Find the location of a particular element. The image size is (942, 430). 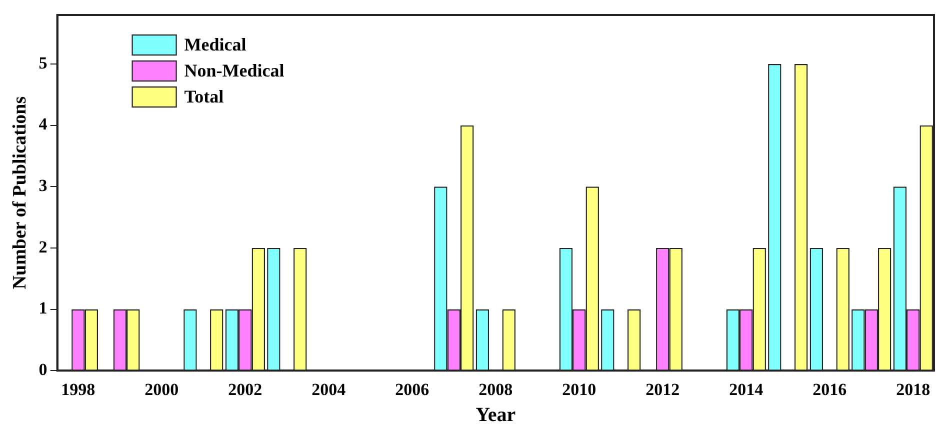

x-tick-label: 2002 is located at coordinates (245, 390).